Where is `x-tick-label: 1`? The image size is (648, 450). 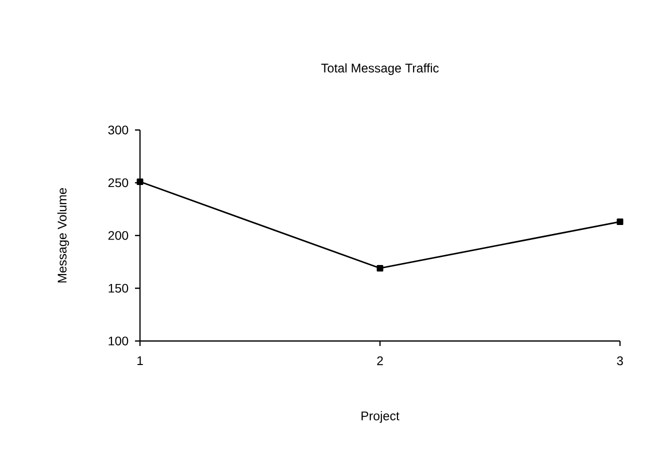 x-tick-label: 1 is located at coordinates (140, 360).